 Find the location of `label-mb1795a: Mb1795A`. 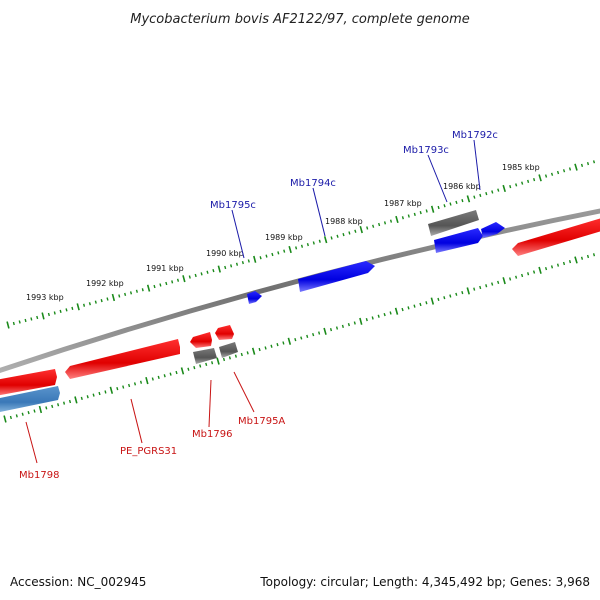

label-mb1795a: Mb1795A is located at coordinates (261, 421).